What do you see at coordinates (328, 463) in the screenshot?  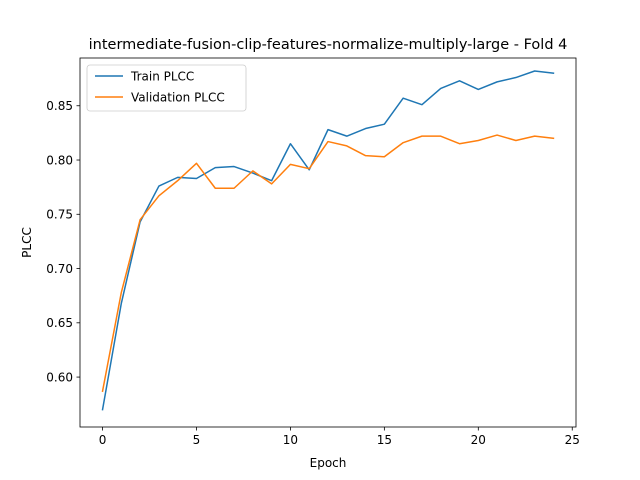 I see `x-axis-label: Epoch` at bounding box center [328, 463].